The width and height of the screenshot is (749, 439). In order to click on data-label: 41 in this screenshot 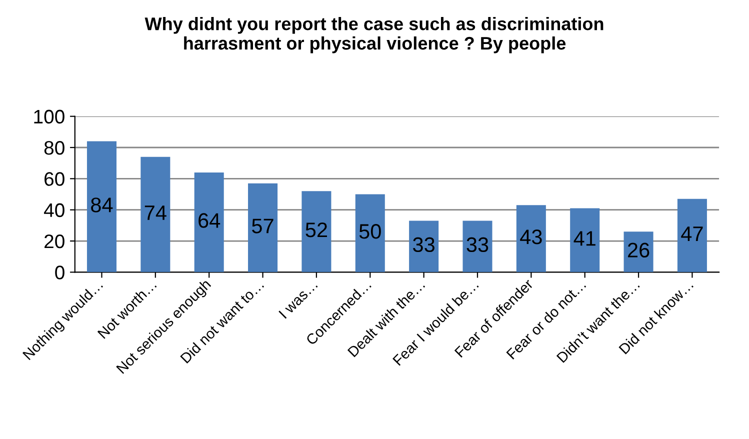, I will do `click(585, 238)`.